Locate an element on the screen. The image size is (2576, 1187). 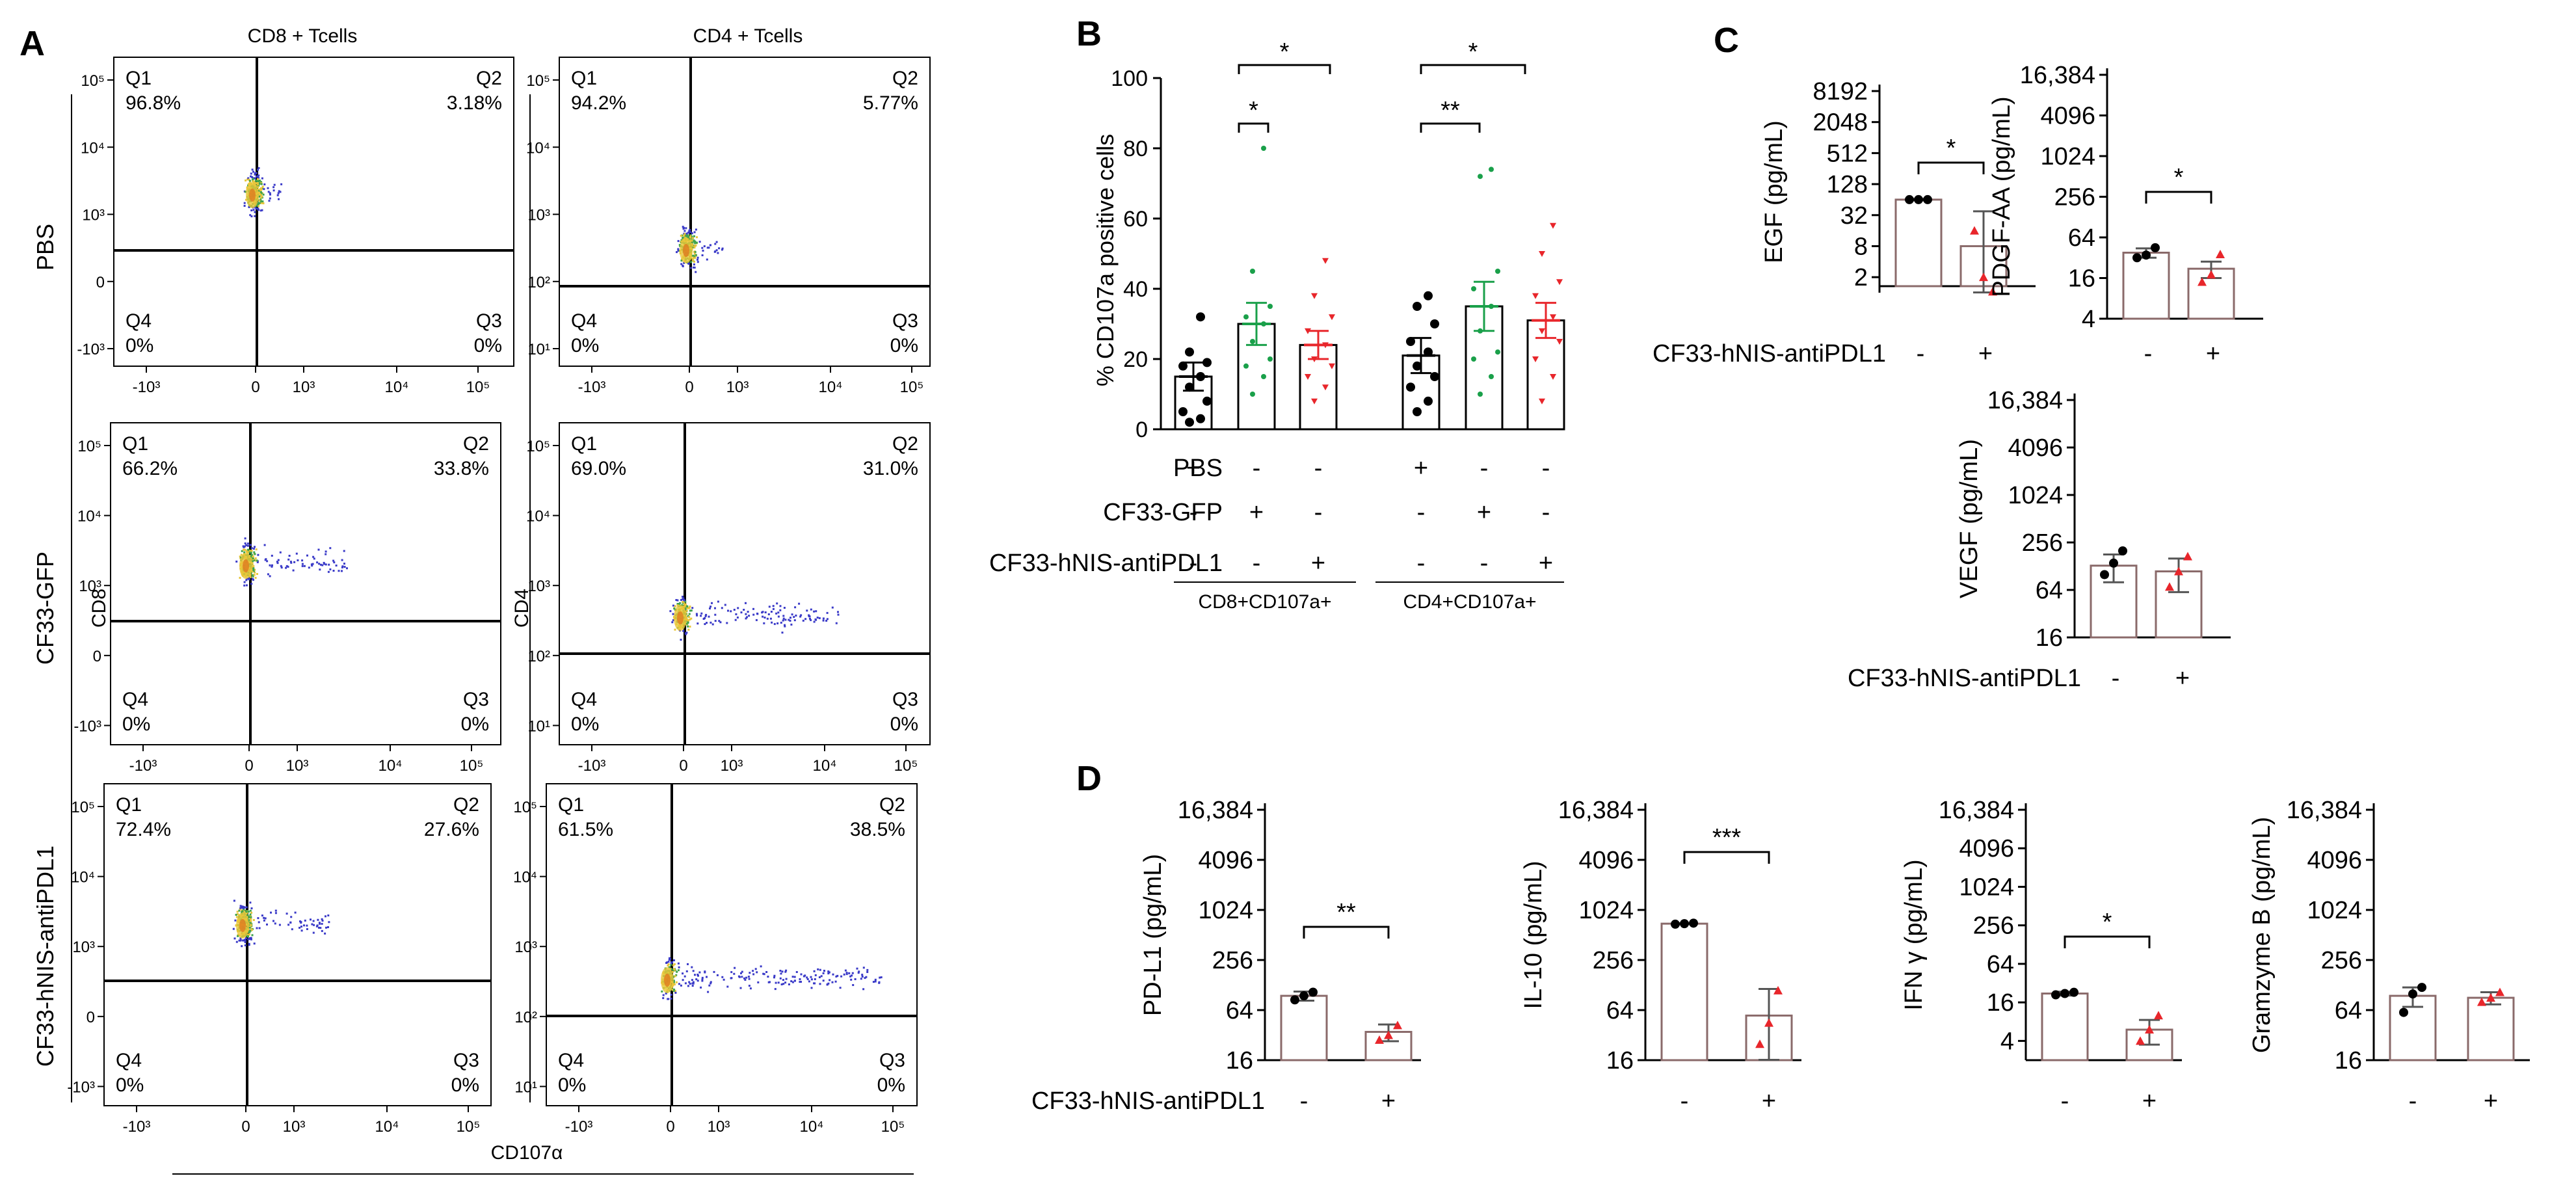
q2-name: Q2 is located at coordinates (466, 805).